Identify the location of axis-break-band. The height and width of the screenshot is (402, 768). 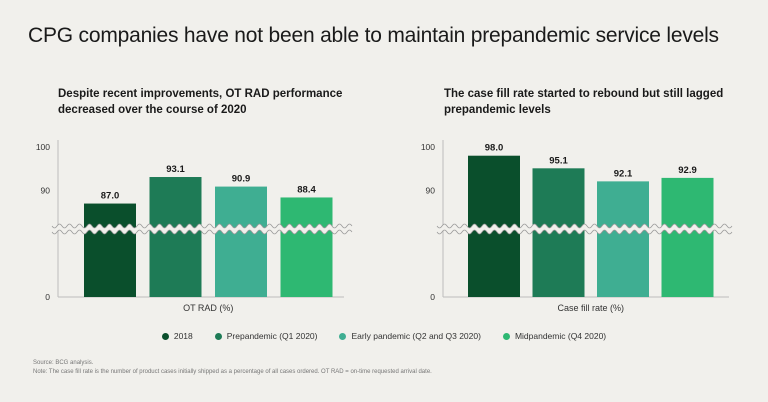
(584, 229).